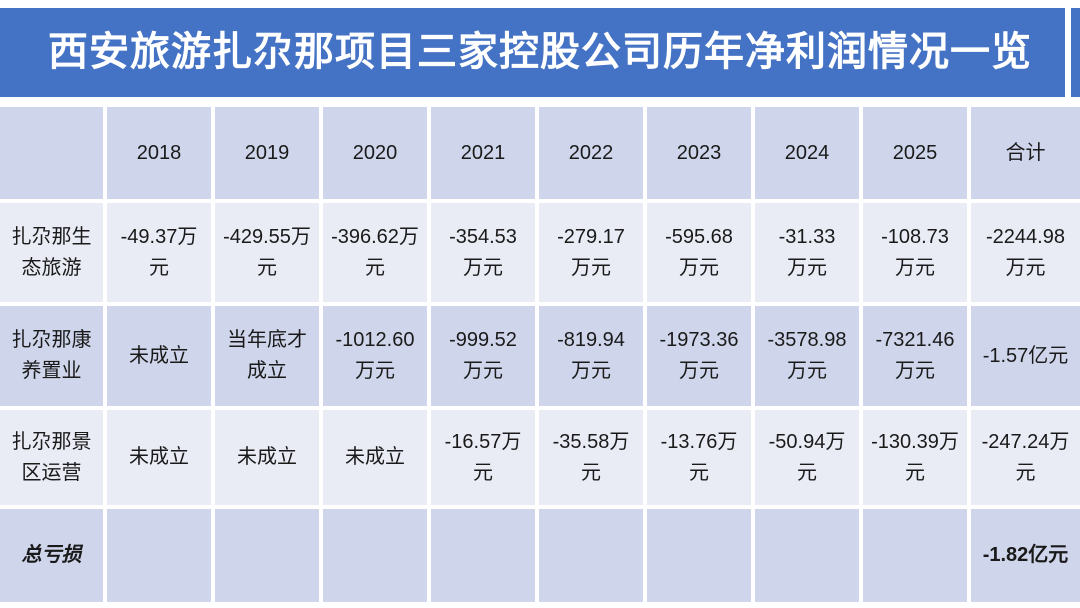  What do you see at coordinates (807, 252) in the screenshot?
I see `value-cell: -31.33 万元` at bounding box center [807, 252].